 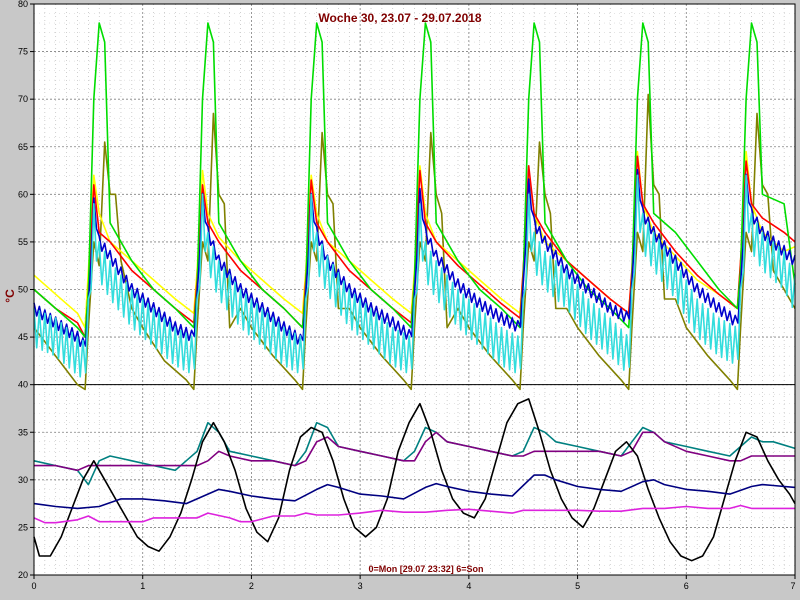 I want to click on y-tick-label: 75, so click(x=23, y=52).